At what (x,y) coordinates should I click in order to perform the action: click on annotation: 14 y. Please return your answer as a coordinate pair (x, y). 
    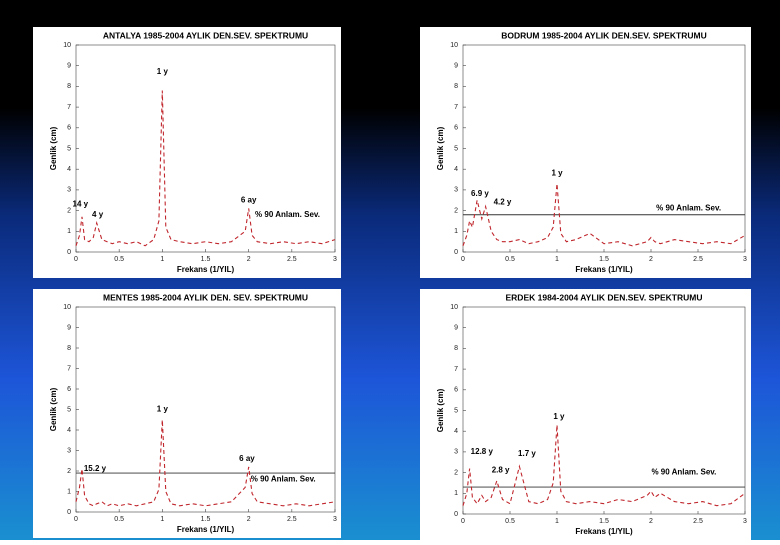
    Looking at the image, I should click on (81, 203).